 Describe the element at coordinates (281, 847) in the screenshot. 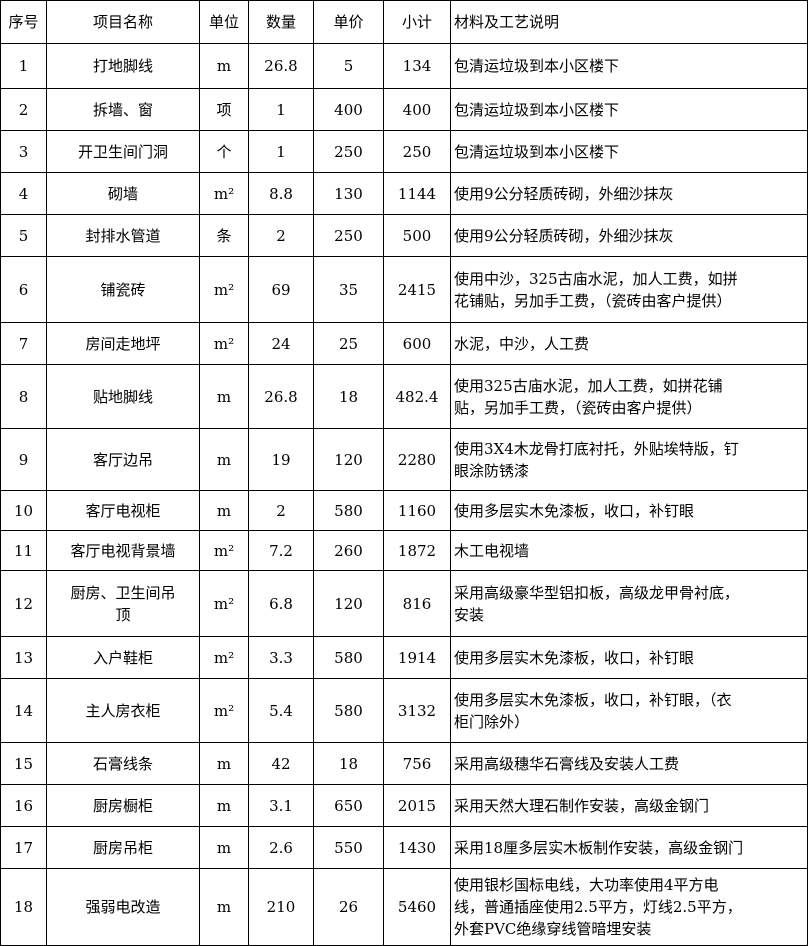

I see `cell-quantity: 2.6` at that location.